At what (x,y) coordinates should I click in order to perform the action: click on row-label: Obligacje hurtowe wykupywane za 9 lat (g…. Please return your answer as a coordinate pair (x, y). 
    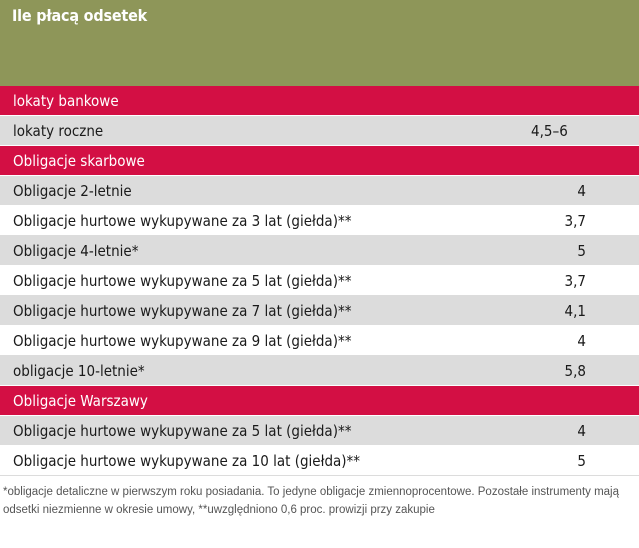
    Looking at the image, I should click on (182, 340).